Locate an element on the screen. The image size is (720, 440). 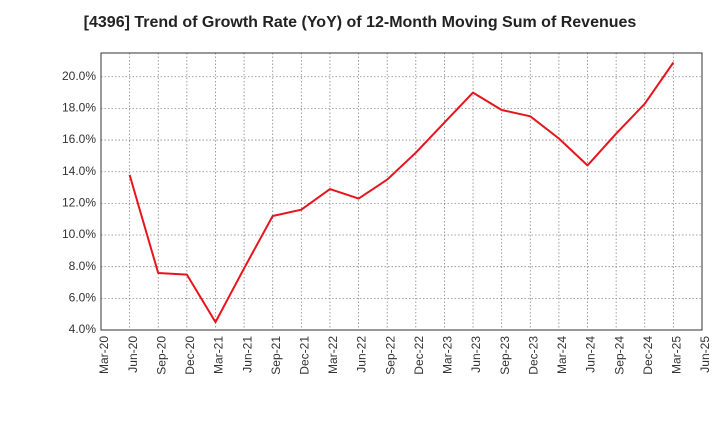
y-tick-label: 18.0% is located at coordinates (79, 108).